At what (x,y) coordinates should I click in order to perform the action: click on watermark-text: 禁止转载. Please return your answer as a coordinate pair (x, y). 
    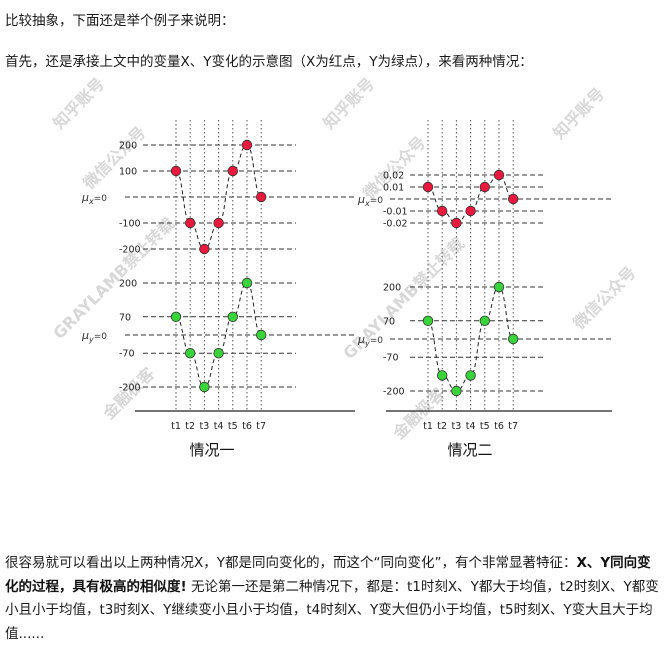
    Looking at the image, I should click on (438, 263).